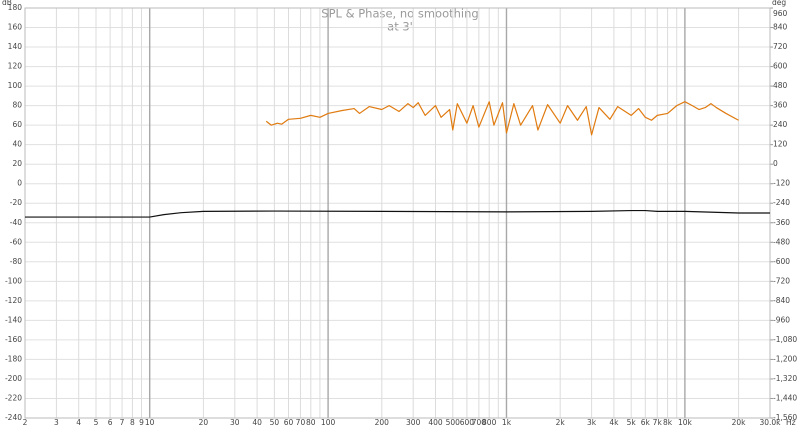 This screenshot has height=427, width=800. What do you see at coordinates (781, 280) in the screenshot?
I see `y2-tick-label: -720` at bounding box center [781, 280].